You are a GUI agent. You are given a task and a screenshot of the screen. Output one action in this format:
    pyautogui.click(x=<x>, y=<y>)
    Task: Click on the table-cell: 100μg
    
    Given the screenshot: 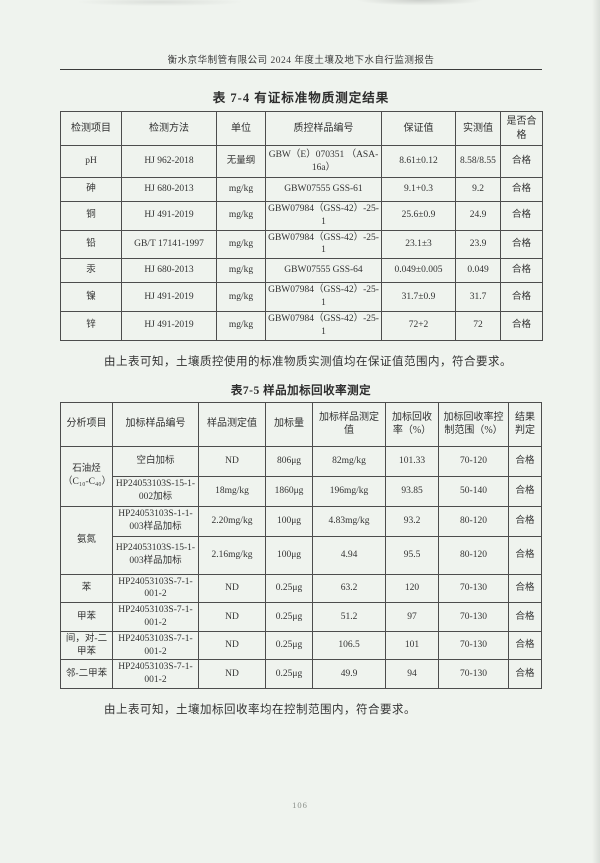 What is the action you would take?
    pyautogui.click(x=289, y=555)
    